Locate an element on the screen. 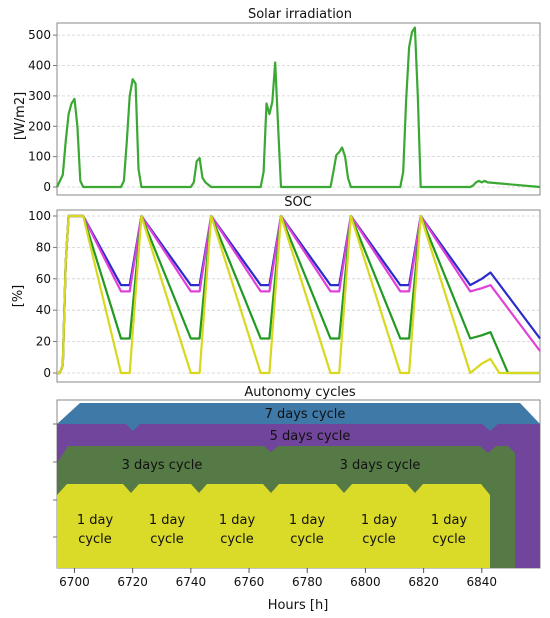 The image size is (550, 618). band-1-day is located at coordinates (273, 526).